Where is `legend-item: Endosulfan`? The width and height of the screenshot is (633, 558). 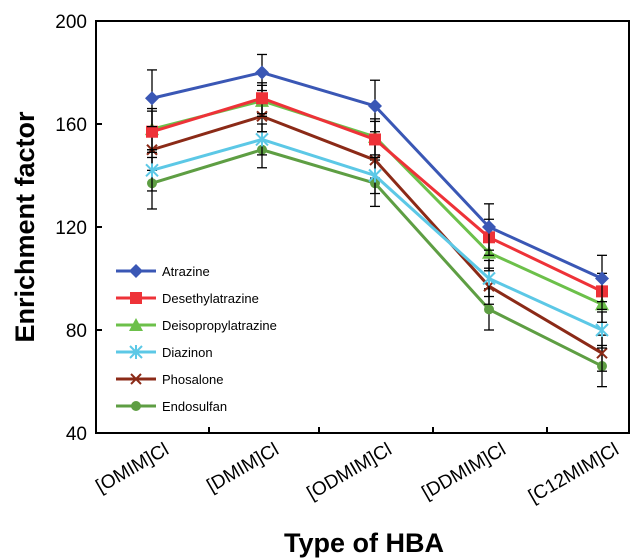
legend-item: Endosulfan is located at coordinates (171, 406).